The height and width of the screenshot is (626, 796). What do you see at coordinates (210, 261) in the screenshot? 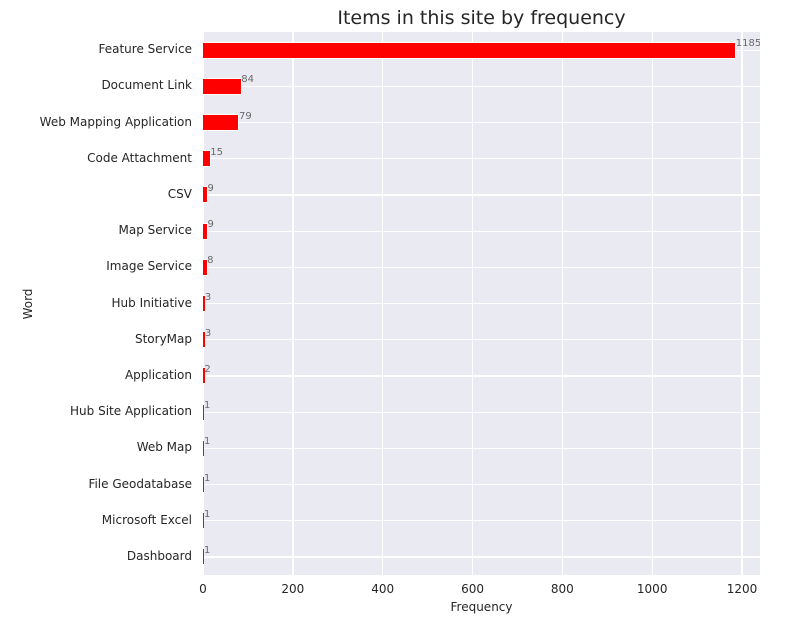
I see `value-label: 8` at bounding box center [210, 261].